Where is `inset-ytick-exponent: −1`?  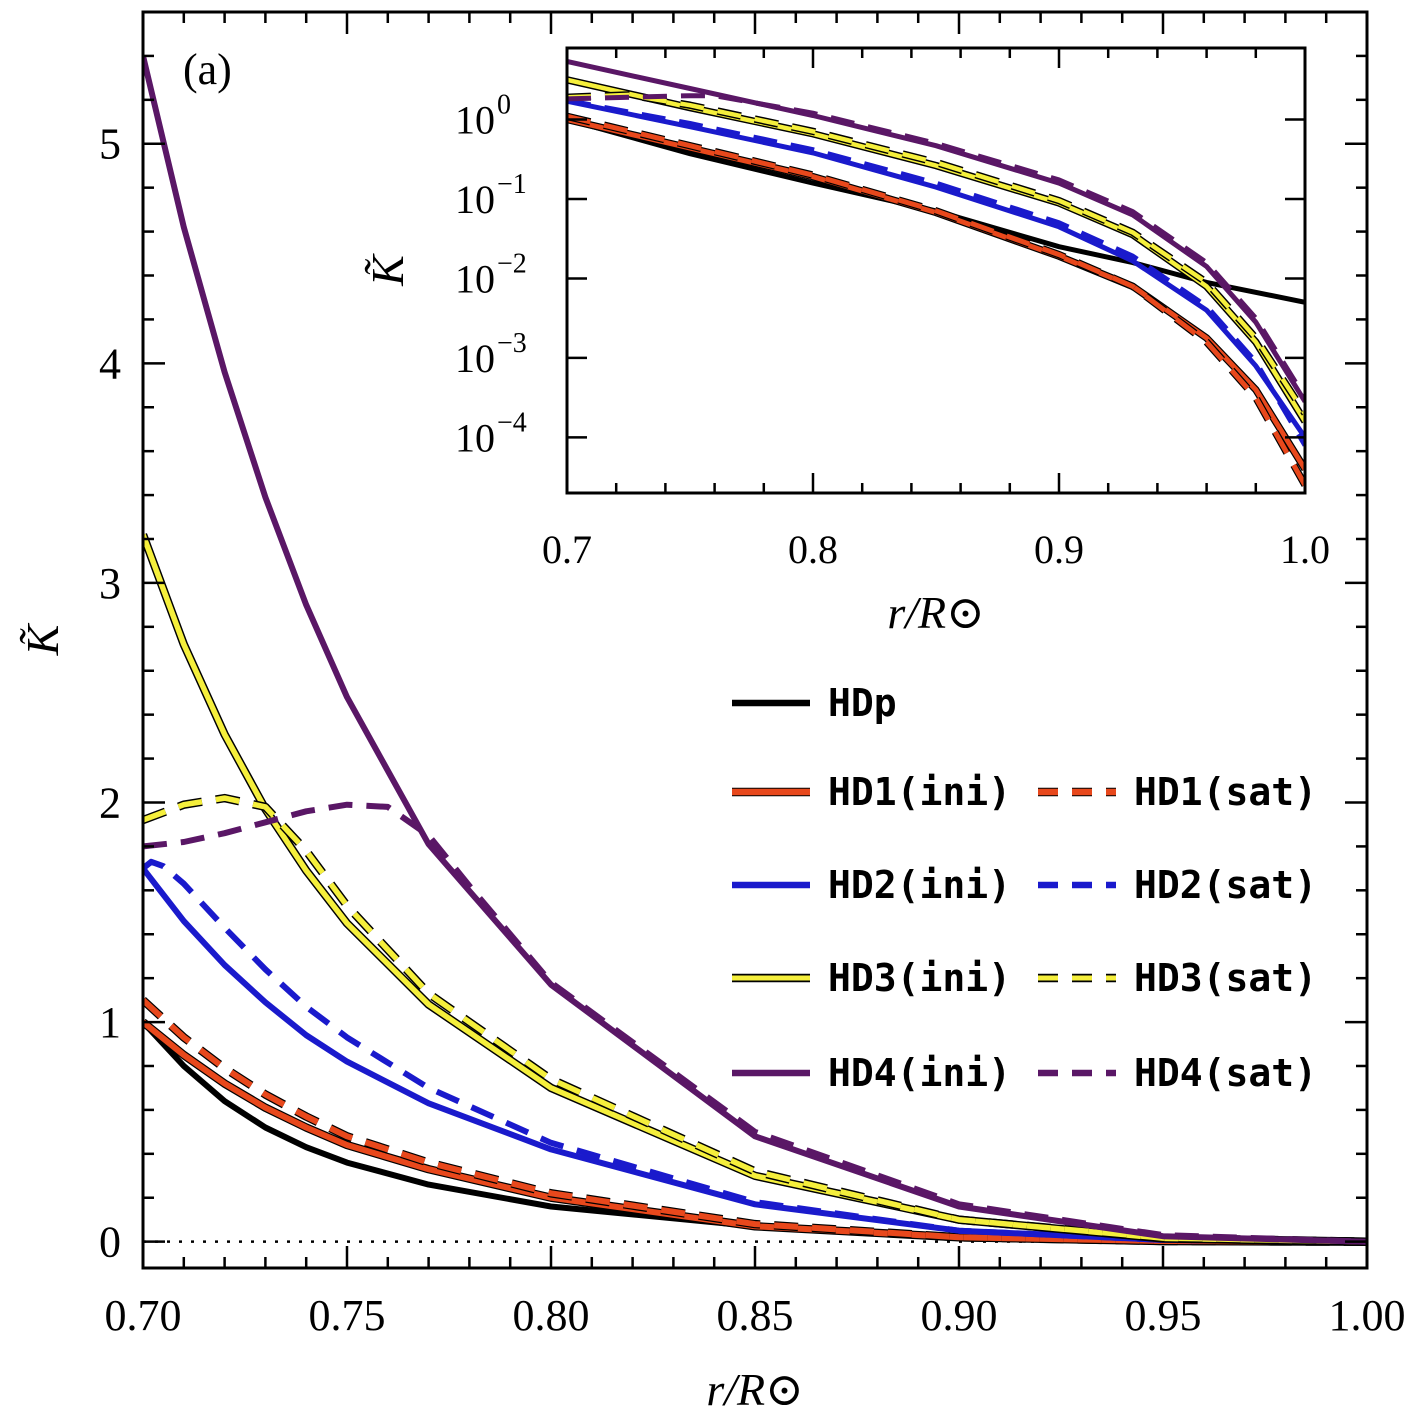
inset-ytick-exponent: −1 is located at coordinates (512, 184).